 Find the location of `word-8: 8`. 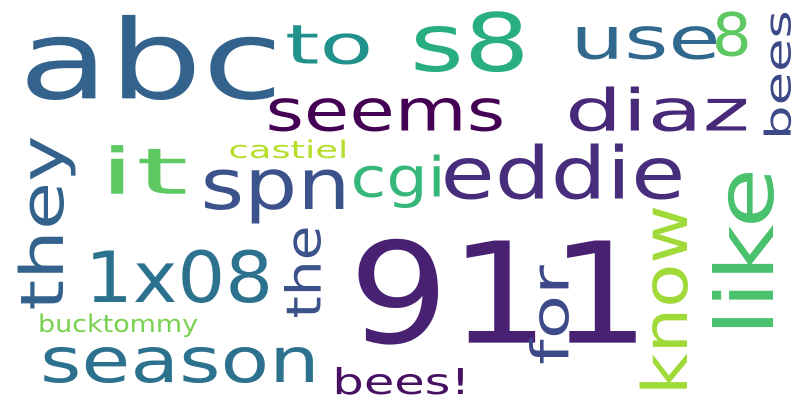

word-8: 8 is located at coordinates (731, 35).